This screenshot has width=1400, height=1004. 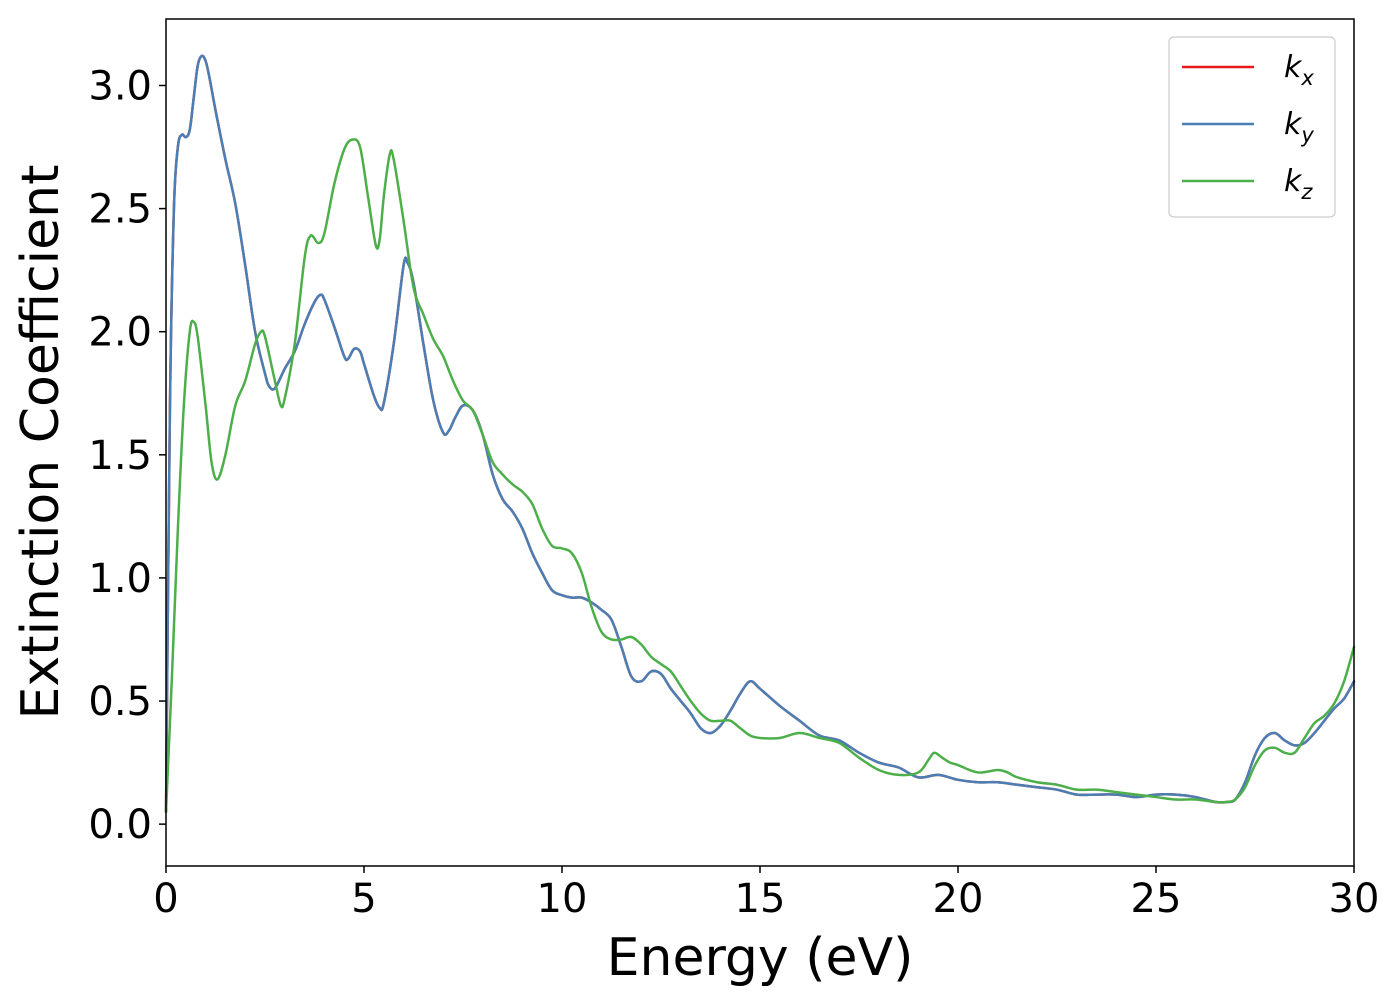 What do you see at coordinates (1299, 127) in the screenshot?
I see `legend-label-y: ky` at bounding box center [1299, 127].